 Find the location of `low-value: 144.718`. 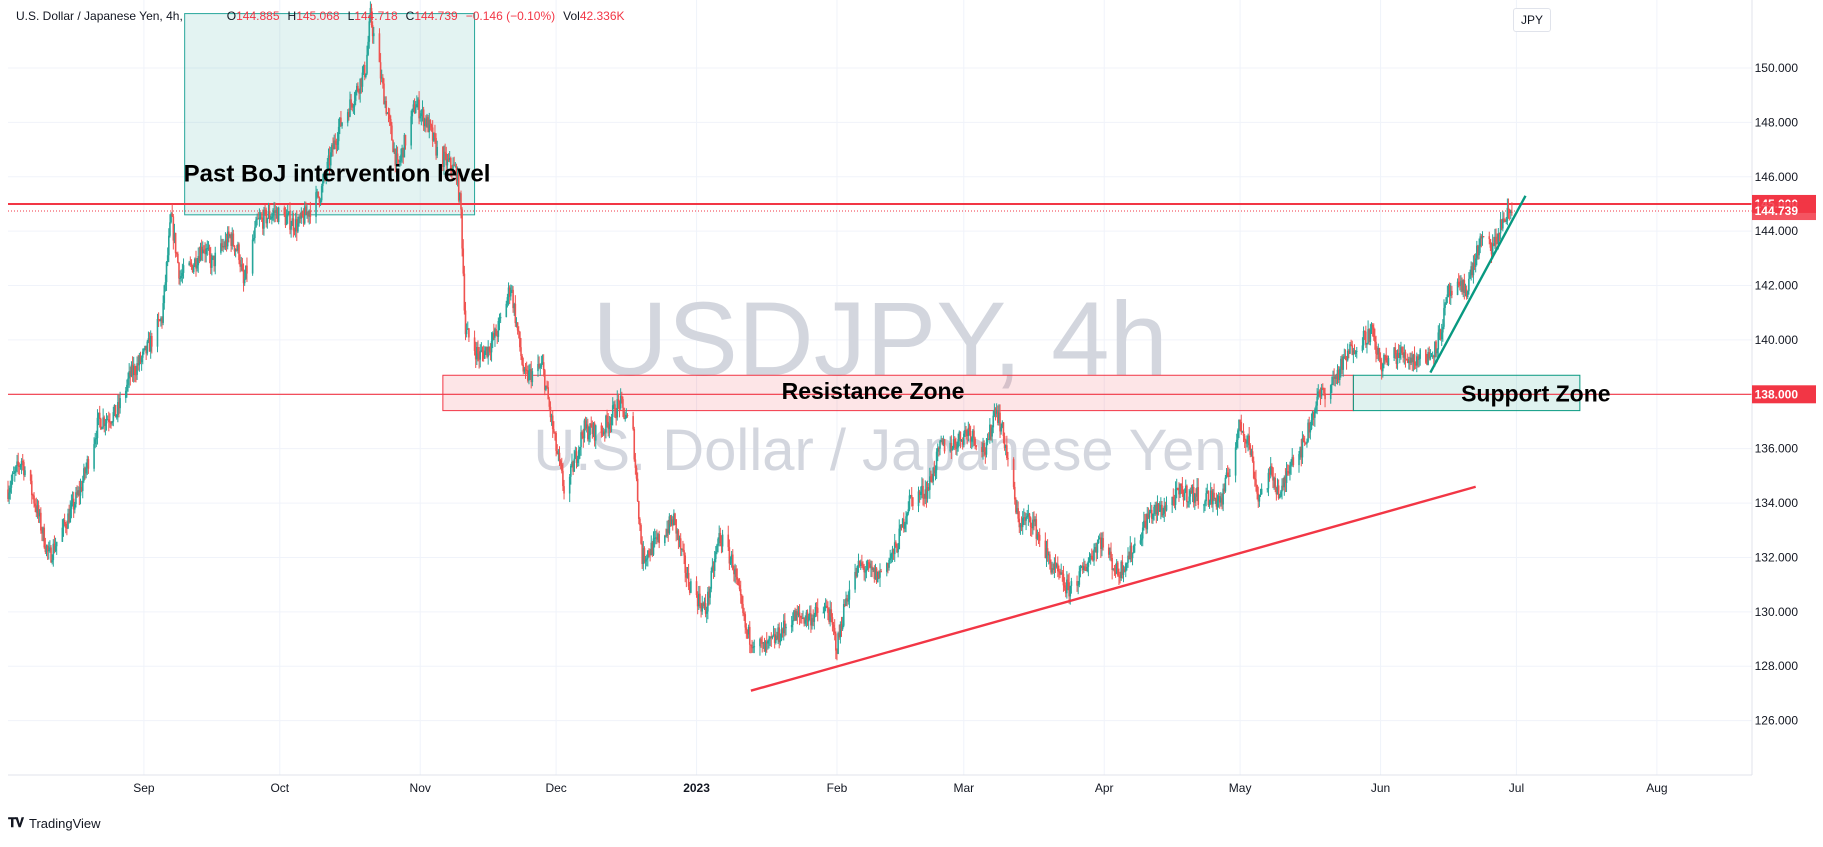

low-value: 144.718 is located at coordinates (376, 16).